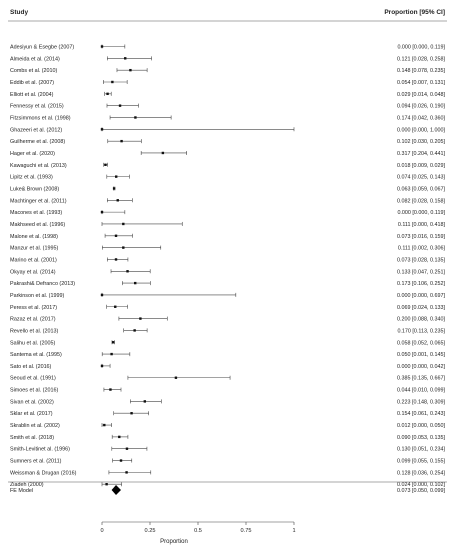 Image resolution: width=454 pixels, height=550 pixels. Describe the element at coordinates (421, 414) in the screenshot. I see `estimate-text: 0.154 [0.061, 0.243]` at that location.